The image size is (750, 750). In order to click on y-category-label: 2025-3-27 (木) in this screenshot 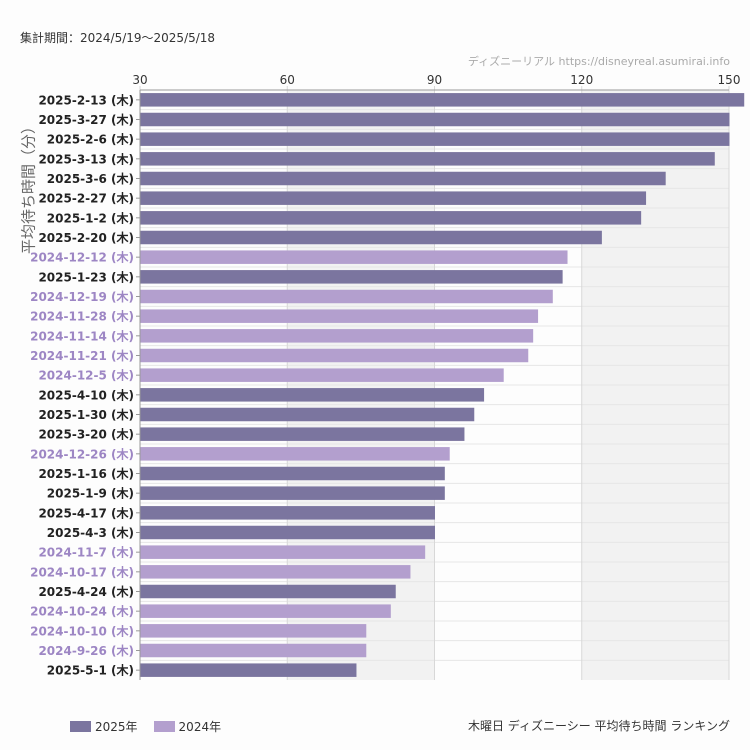, I will do `click(86, 119)`.